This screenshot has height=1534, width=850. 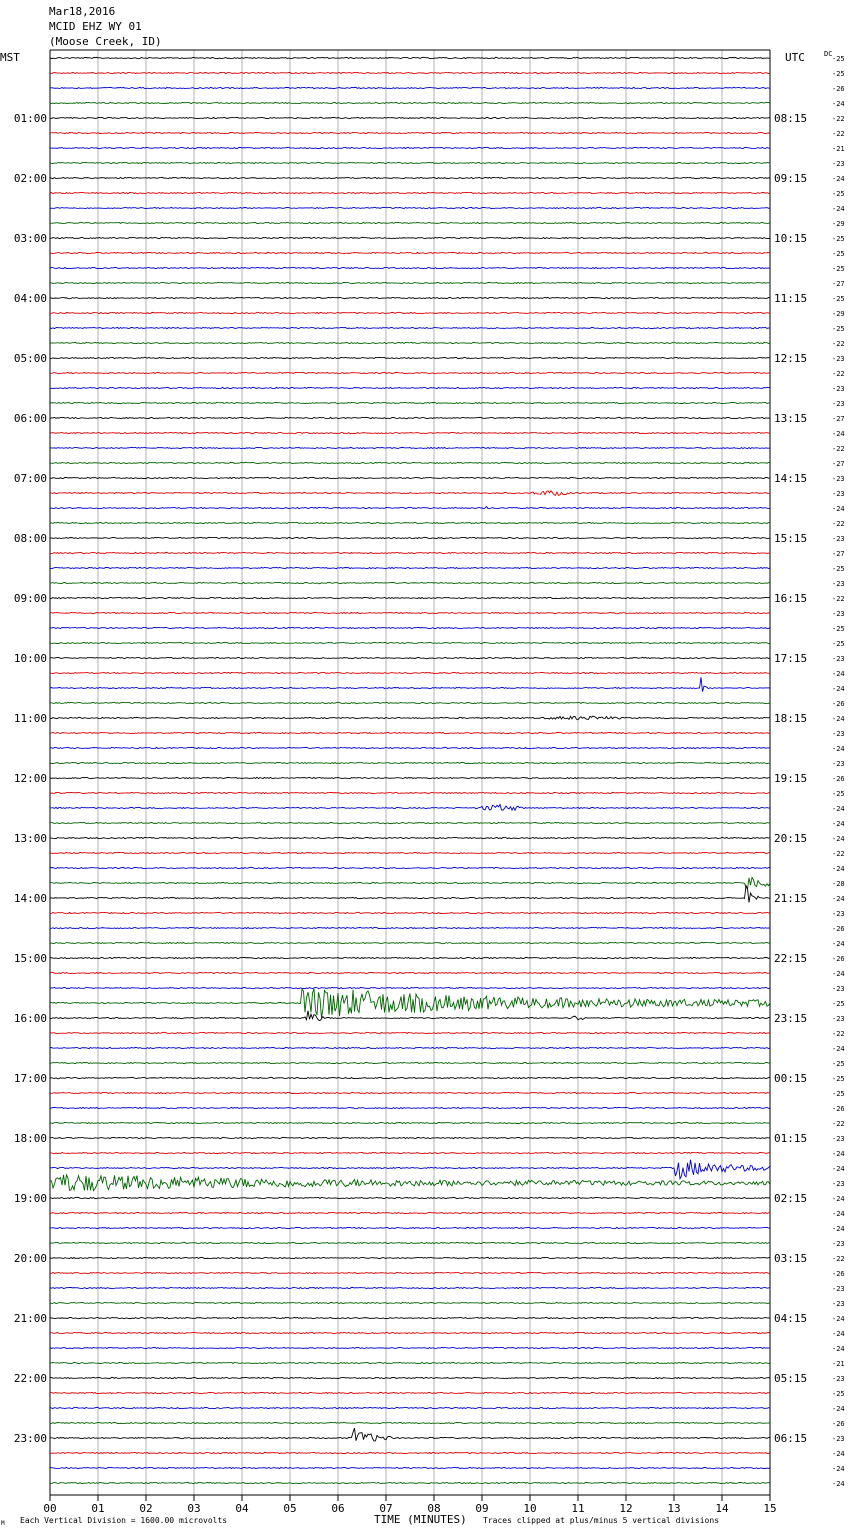 What do you see at coordinates (30, 1438) in the screenshot?
I see `mst-hour-label: 23:00` at bounding box center [30, 1438].